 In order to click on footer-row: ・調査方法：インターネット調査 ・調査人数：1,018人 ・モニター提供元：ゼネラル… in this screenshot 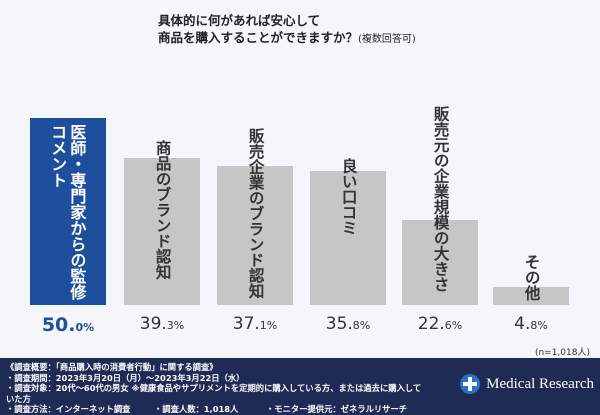, I will do `click(216, 409)`.